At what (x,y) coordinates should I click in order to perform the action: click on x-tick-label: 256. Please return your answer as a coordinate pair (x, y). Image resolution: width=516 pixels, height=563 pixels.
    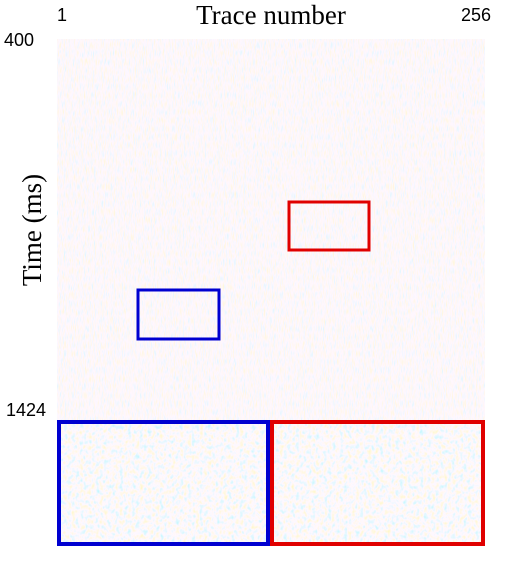
    Looking at the image, I should click on (476, 15).